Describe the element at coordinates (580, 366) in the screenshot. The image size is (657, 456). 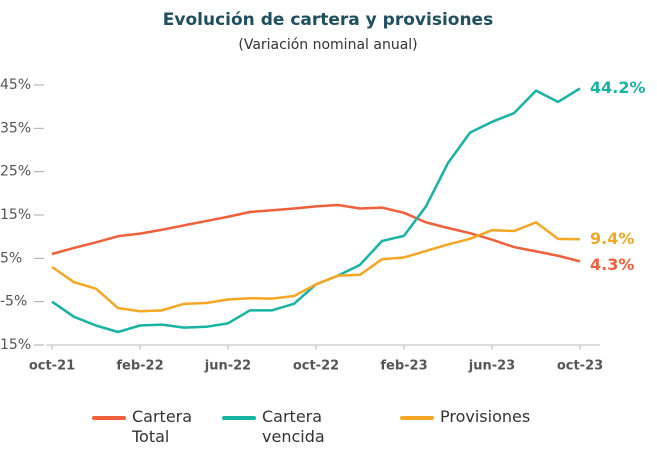
I see `x-tick-label: oct-23` at that location.